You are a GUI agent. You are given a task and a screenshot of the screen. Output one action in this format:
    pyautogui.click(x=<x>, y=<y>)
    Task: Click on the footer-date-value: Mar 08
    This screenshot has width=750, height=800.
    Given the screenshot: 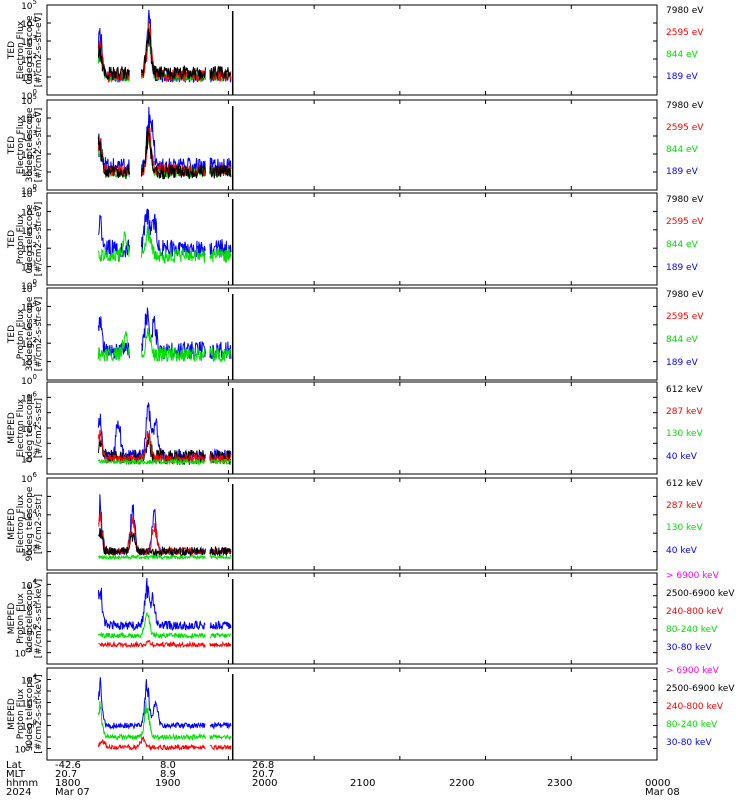 What is the action you would take?
    pyautogui.click(x=662, y=792)
    